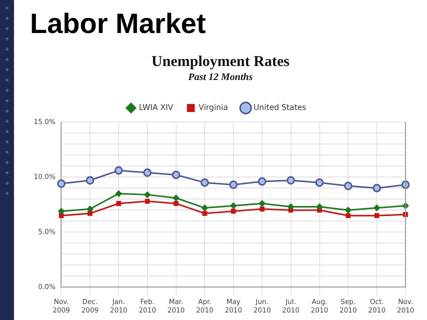 The width and height of the screenshot is (427, 320). What do you see at coordinates (220, 62) in the screenshot?
I see `chart-title: Unemployment Rates` at bounding box center [220, 62].